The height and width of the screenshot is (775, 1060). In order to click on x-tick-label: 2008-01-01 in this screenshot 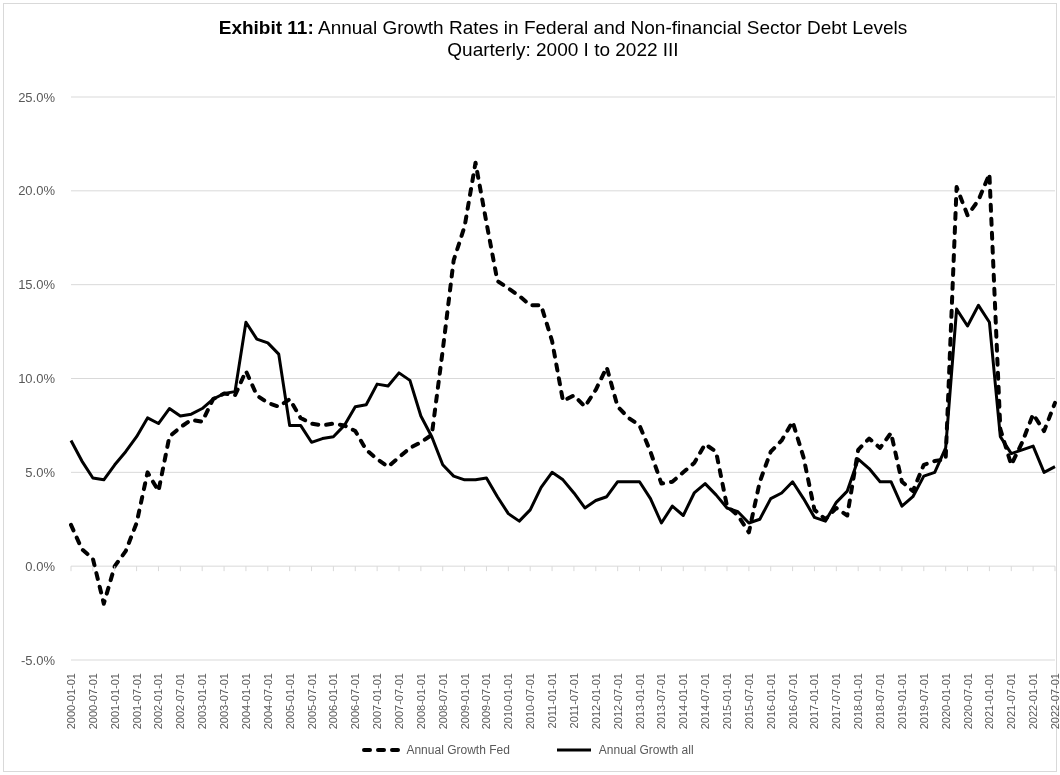, I will do `click(420, 701)`.